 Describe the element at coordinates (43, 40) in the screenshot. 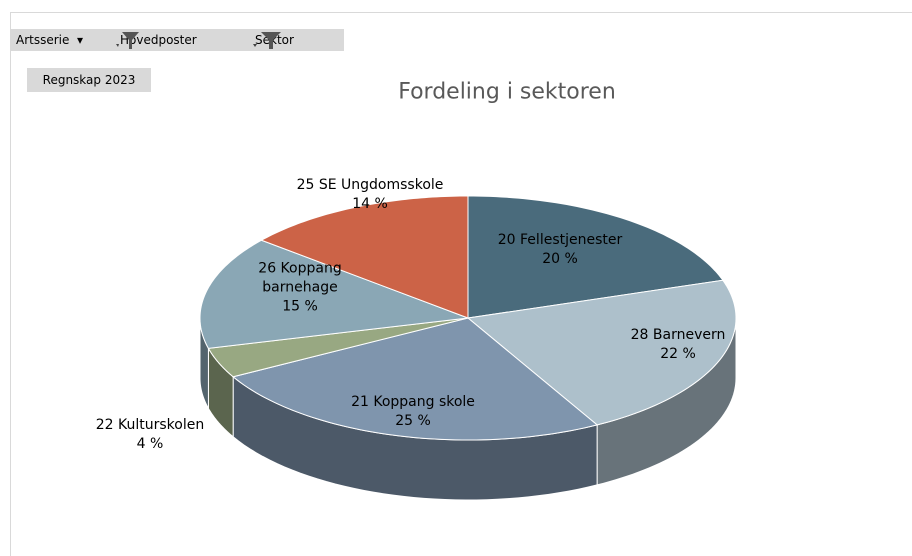

I see `button-label: Artsserie` at that location.